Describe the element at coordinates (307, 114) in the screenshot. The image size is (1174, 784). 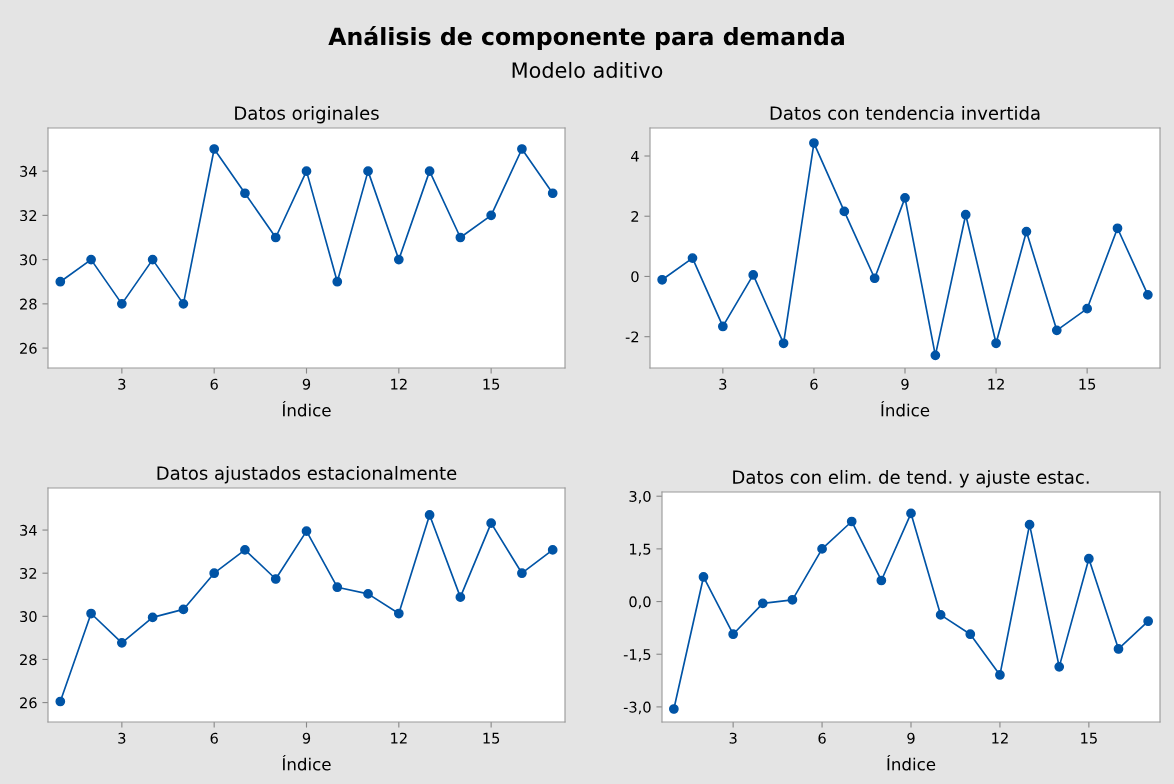
I see `chart-title: Datos originales` at that location.